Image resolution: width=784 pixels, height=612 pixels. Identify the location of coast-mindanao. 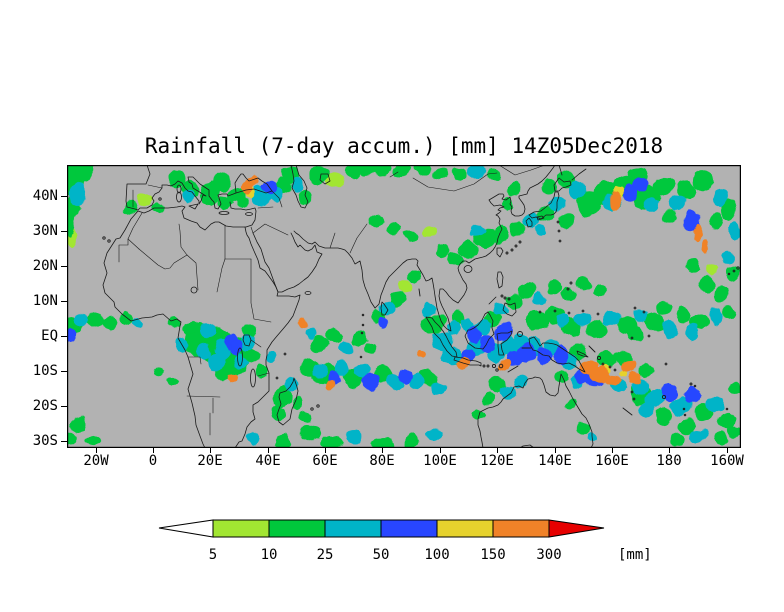
(509, 309).